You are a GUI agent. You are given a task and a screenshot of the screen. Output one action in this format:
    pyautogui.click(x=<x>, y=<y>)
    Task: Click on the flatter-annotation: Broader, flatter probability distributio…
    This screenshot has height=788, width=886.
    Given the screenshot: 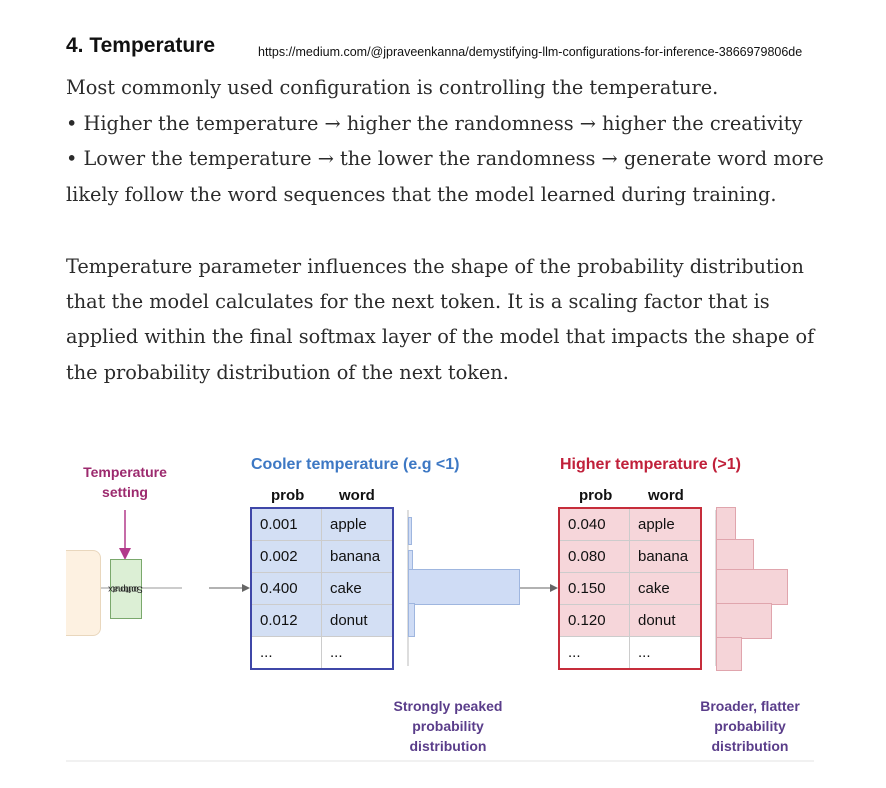 What is the action you would take?
    pyautogui.click(x=750, y=726)
    